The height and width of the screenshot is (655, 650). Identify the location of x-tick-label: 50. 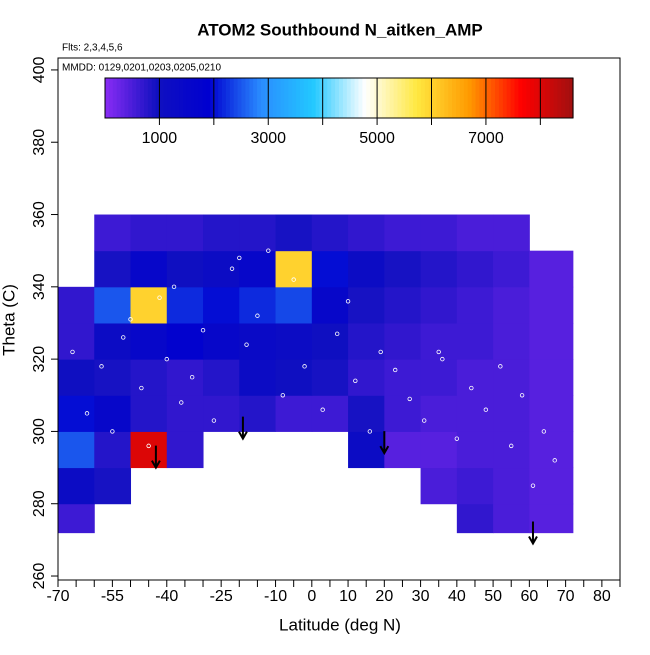
(493, 596).